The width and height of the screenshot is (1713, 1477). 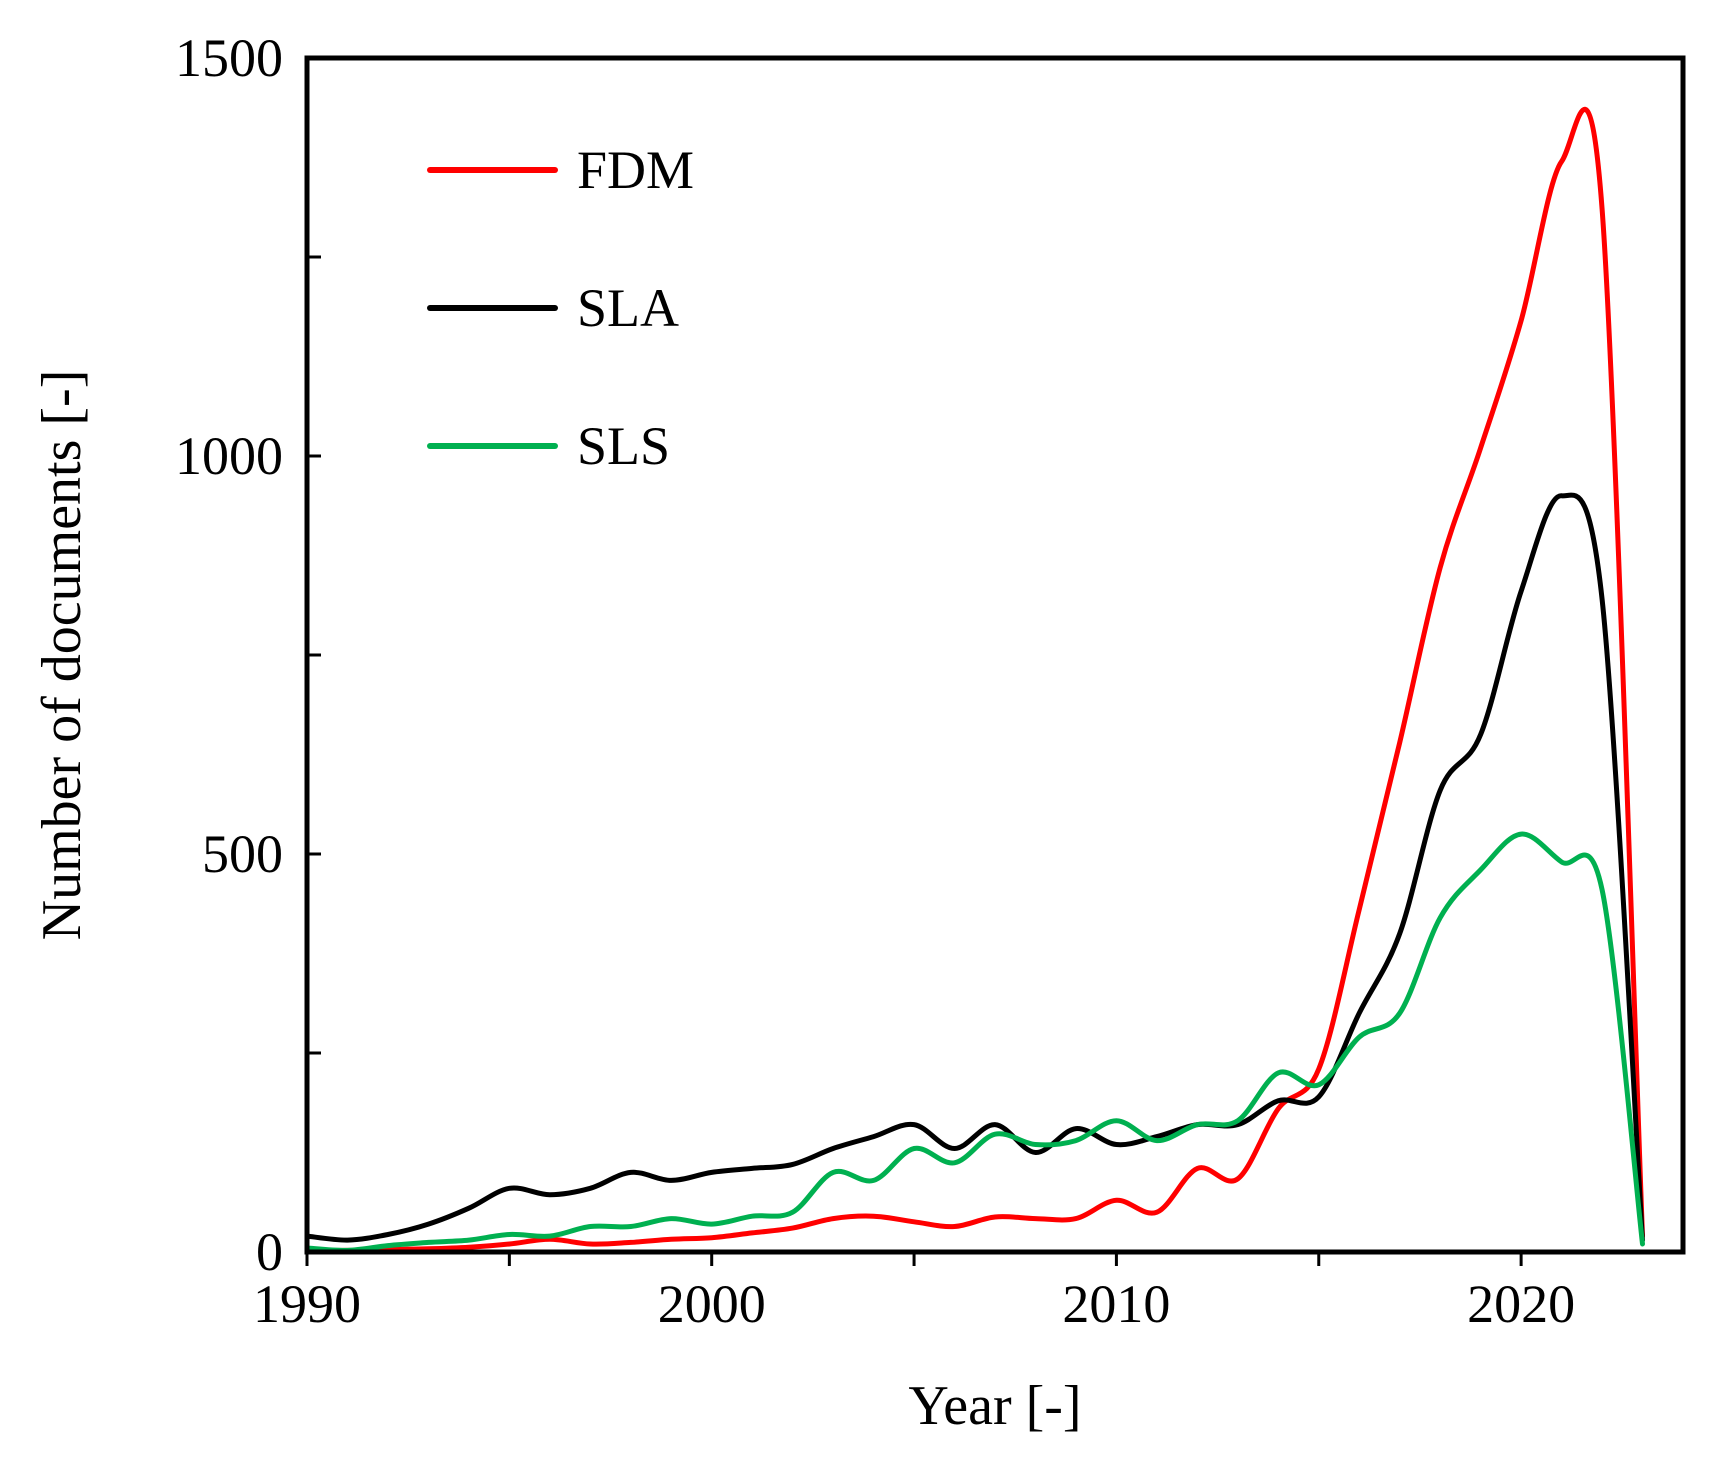 I want to click on x-axis-ticks: 1990 2000 2010 2020, so click(x=914, y=1293).